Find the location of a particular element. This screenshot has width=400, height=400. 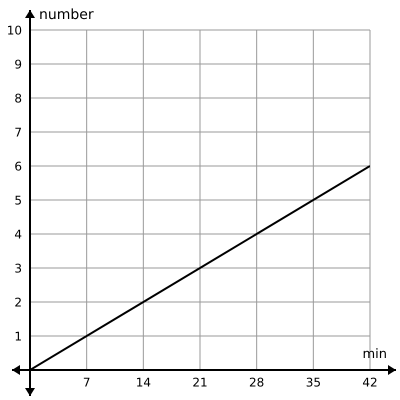

x-tick-label: 42 is located at coordinates (370, 383).